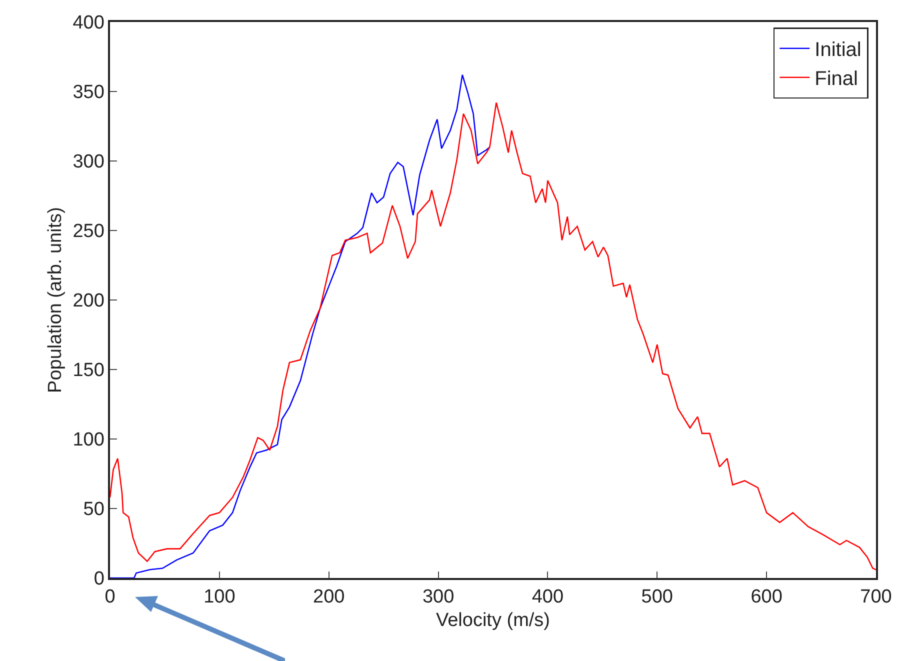 This screenshot has width=899, height=661. What do you see at coordinates (657, 597) in the screenshot?
I see `x-tick-label: 500` at bounding box center [657, 597].